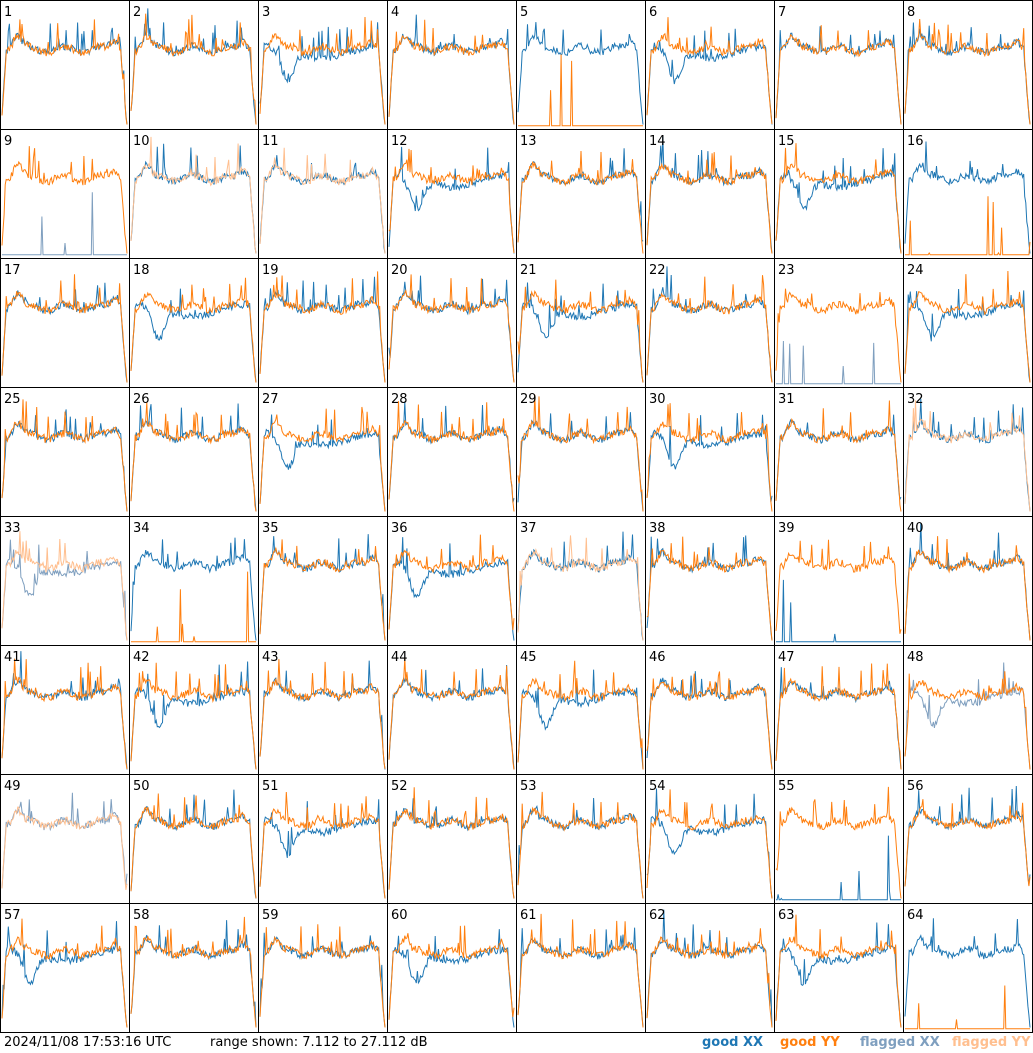  Describe the element at coordinates (528, 786) in the screenshot. I see `panel-label: 53` at that location.